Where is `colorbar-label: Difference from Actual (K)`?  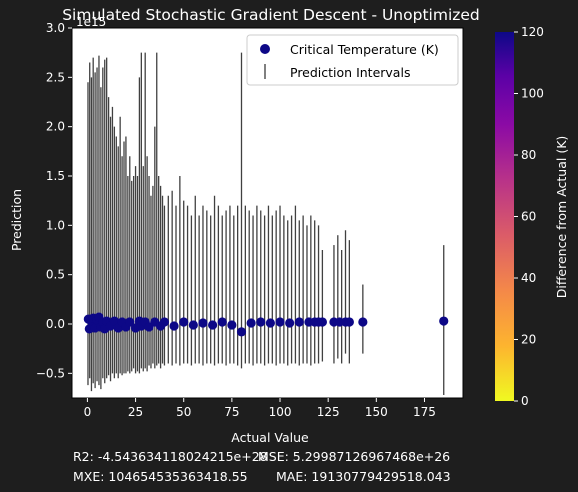
colorbar-label: Difference from Actual (K) is located at coordinates (561, 217).